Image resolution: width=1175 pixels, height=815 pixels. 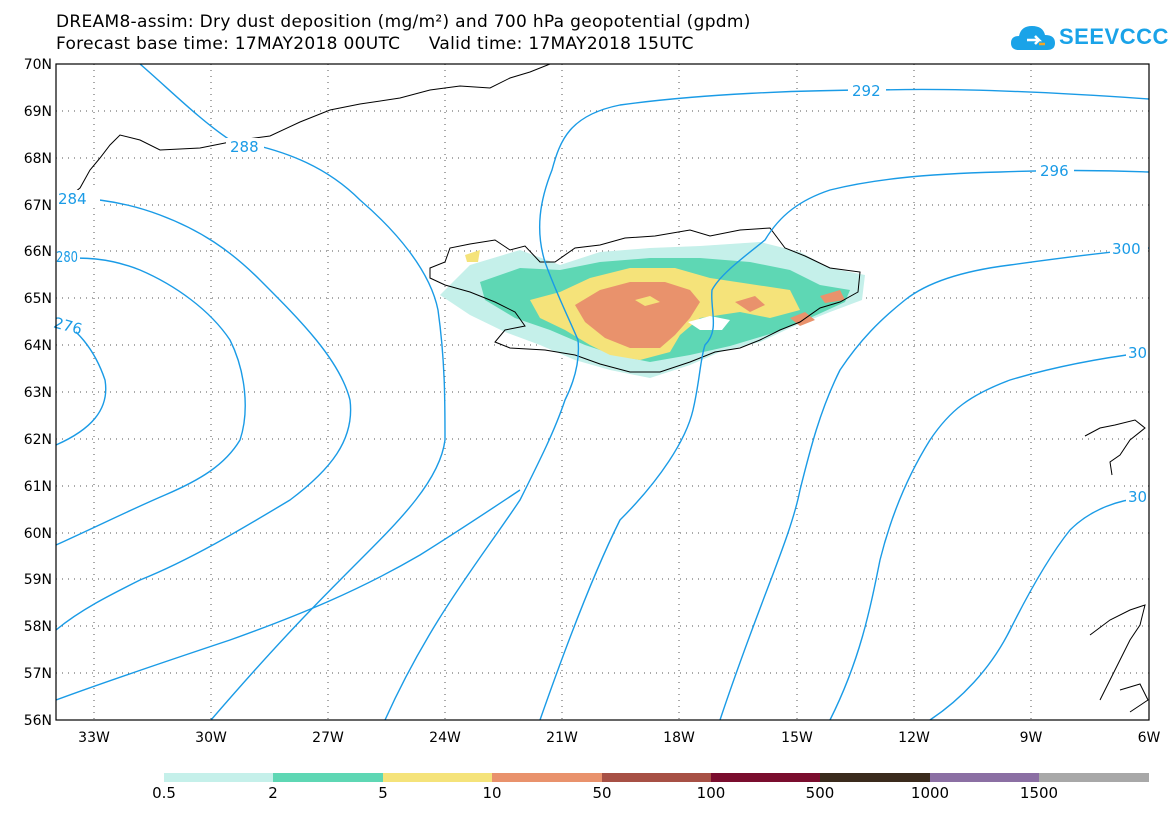 What do you see at coordinates (94, 738) in the screenshot?
I see `lon-label: 33W` at bounding box center [94, 738].